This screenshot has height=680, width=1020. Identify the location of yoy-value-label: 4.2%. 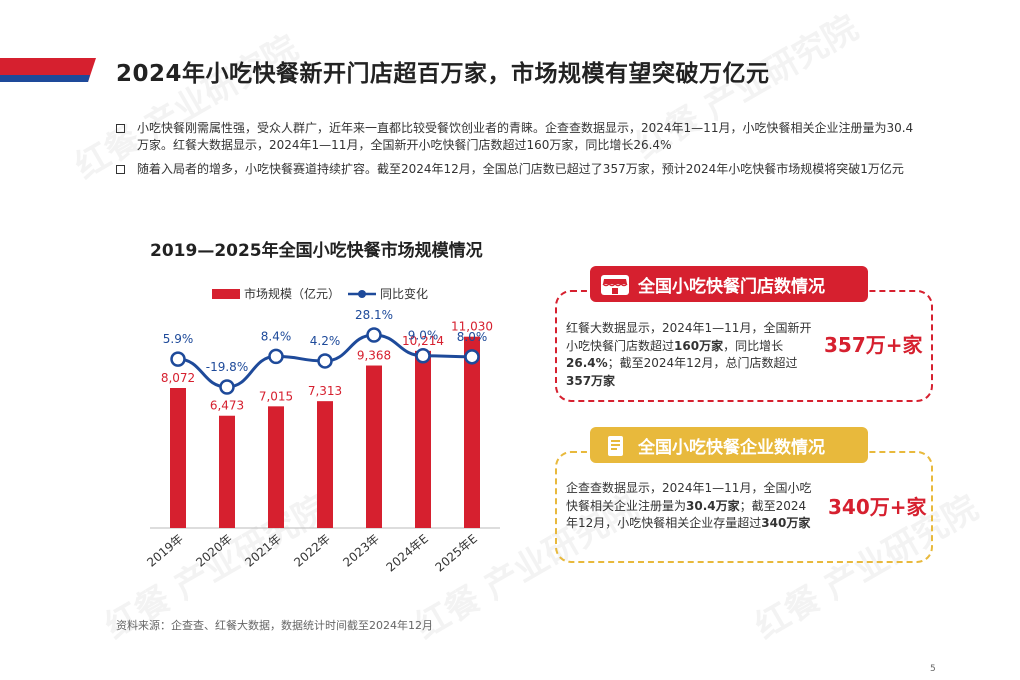
(325, 341).